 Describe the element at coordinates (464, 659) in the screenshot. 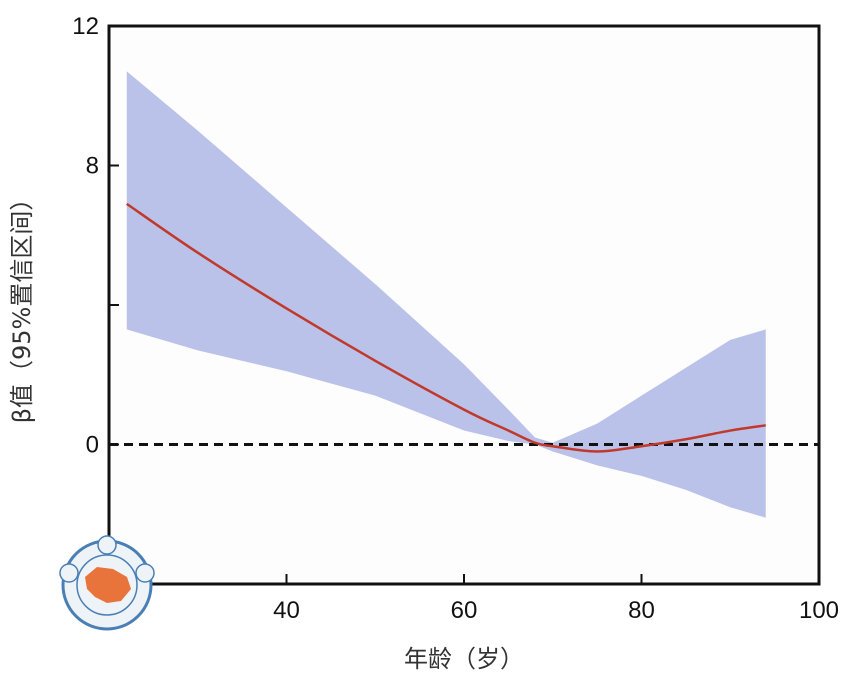

I see `x-axis-label: 年龄（岁）` at that location.